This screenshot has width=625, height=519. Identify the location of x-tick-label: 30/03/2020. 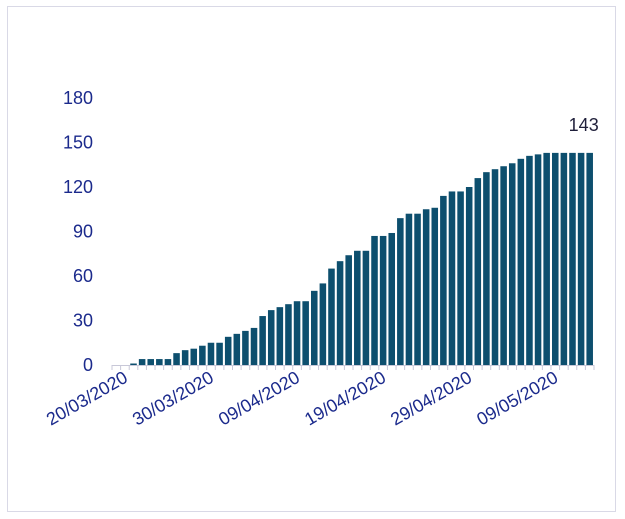
(173, 398).